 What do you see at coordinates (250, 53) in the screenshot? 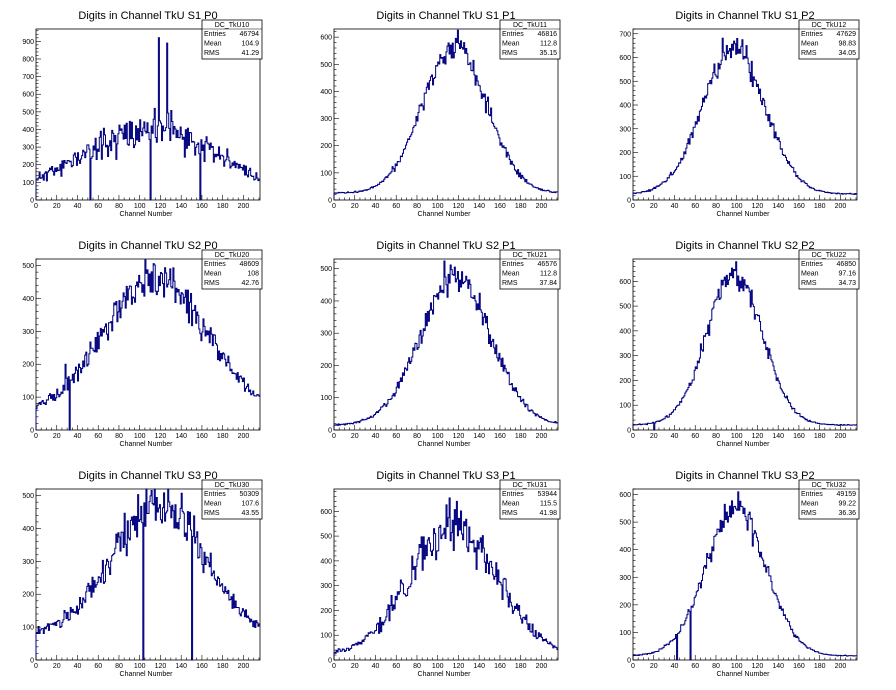
I see `stats-value: 41.29` at bounding box center [250, 53].